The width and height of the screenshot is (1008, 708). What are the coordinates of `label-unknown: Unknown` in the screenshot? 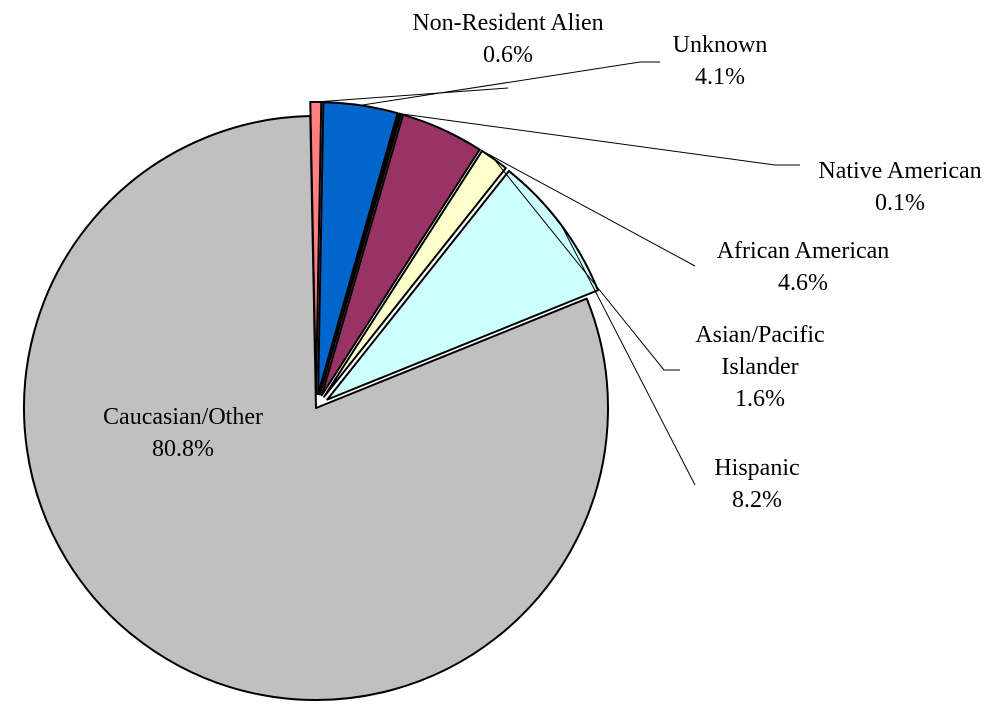 It's located at (720, 45).